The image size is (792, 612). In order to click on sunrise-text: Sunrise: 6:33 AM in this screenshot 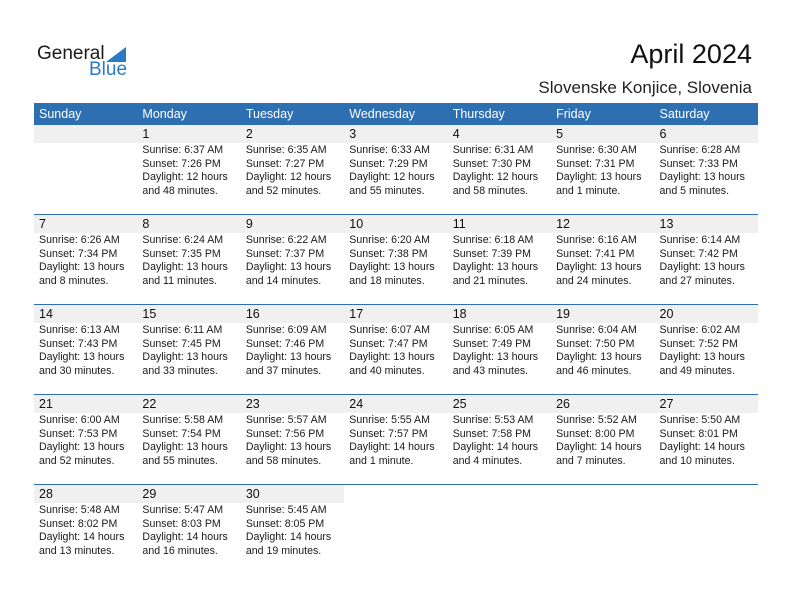, I will do `click(389, 150)`.